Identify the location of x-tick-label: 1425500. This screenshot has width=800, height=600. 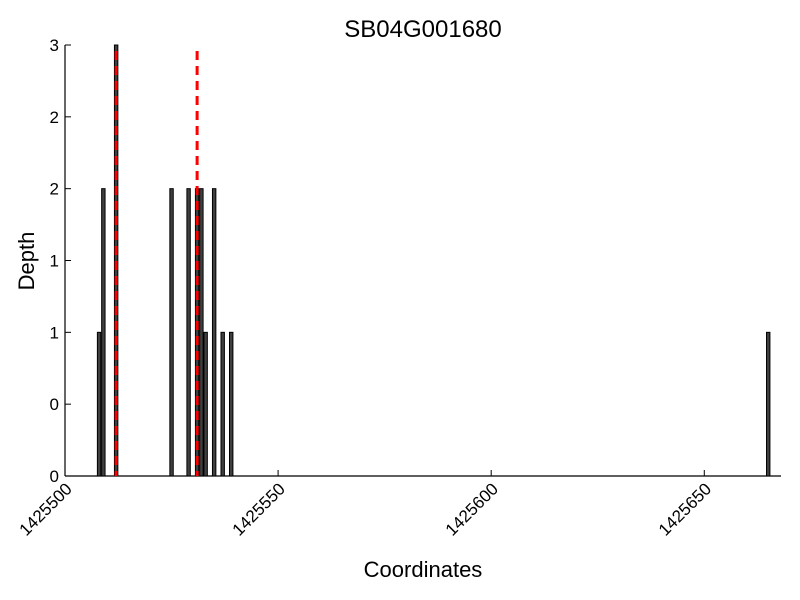
(46, 509).